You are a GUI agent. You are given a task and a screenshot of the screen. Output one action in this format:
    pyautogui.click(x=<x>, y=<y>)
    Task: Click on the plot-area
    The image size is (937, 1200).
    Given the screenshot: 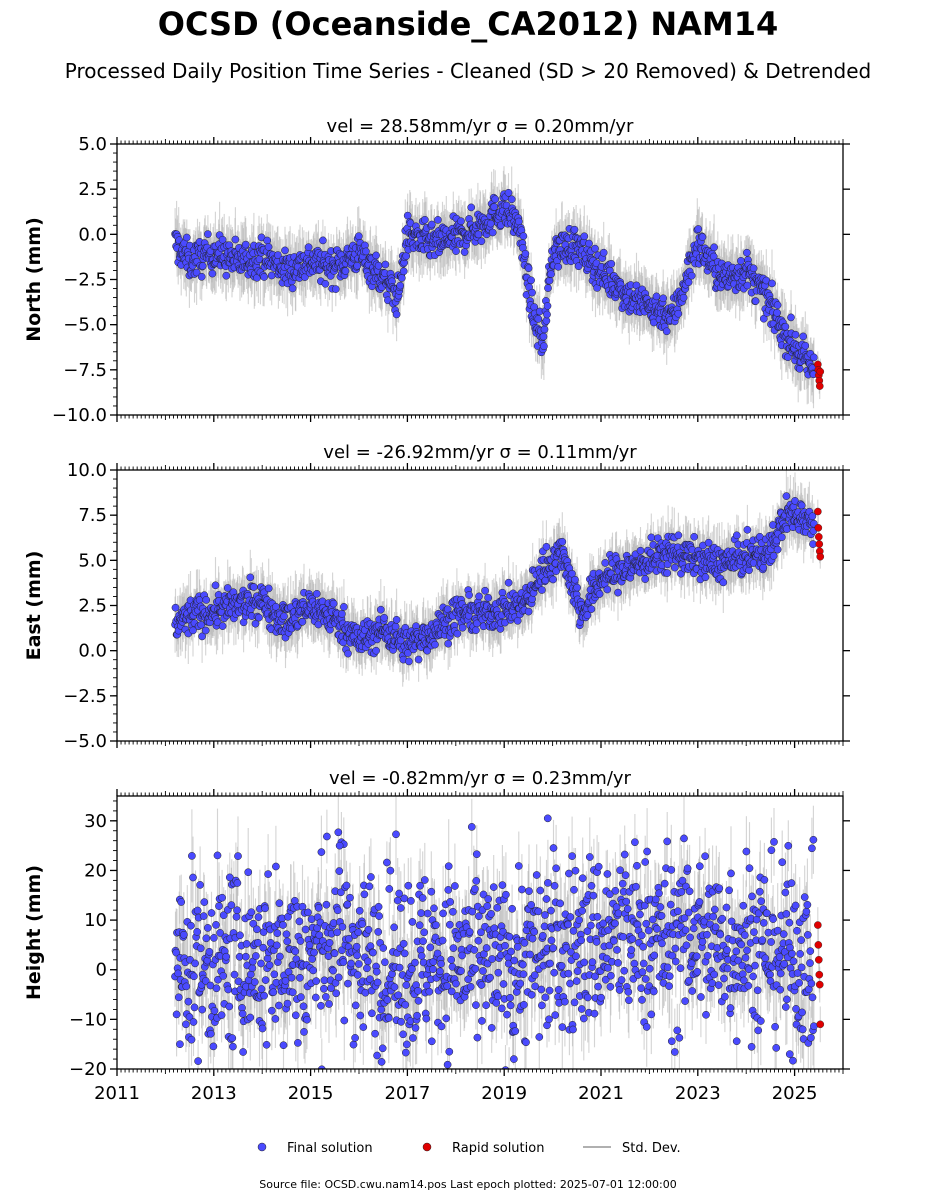 What is the action you would take?
    pyautogui.click(x=498, y=578)
    